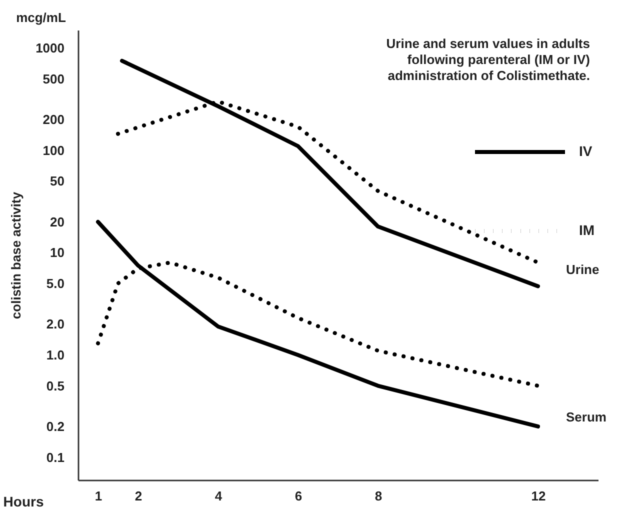 This screenshot has height=513, width=618. I want to click on y-tick-label: 10, so click(57, 252).